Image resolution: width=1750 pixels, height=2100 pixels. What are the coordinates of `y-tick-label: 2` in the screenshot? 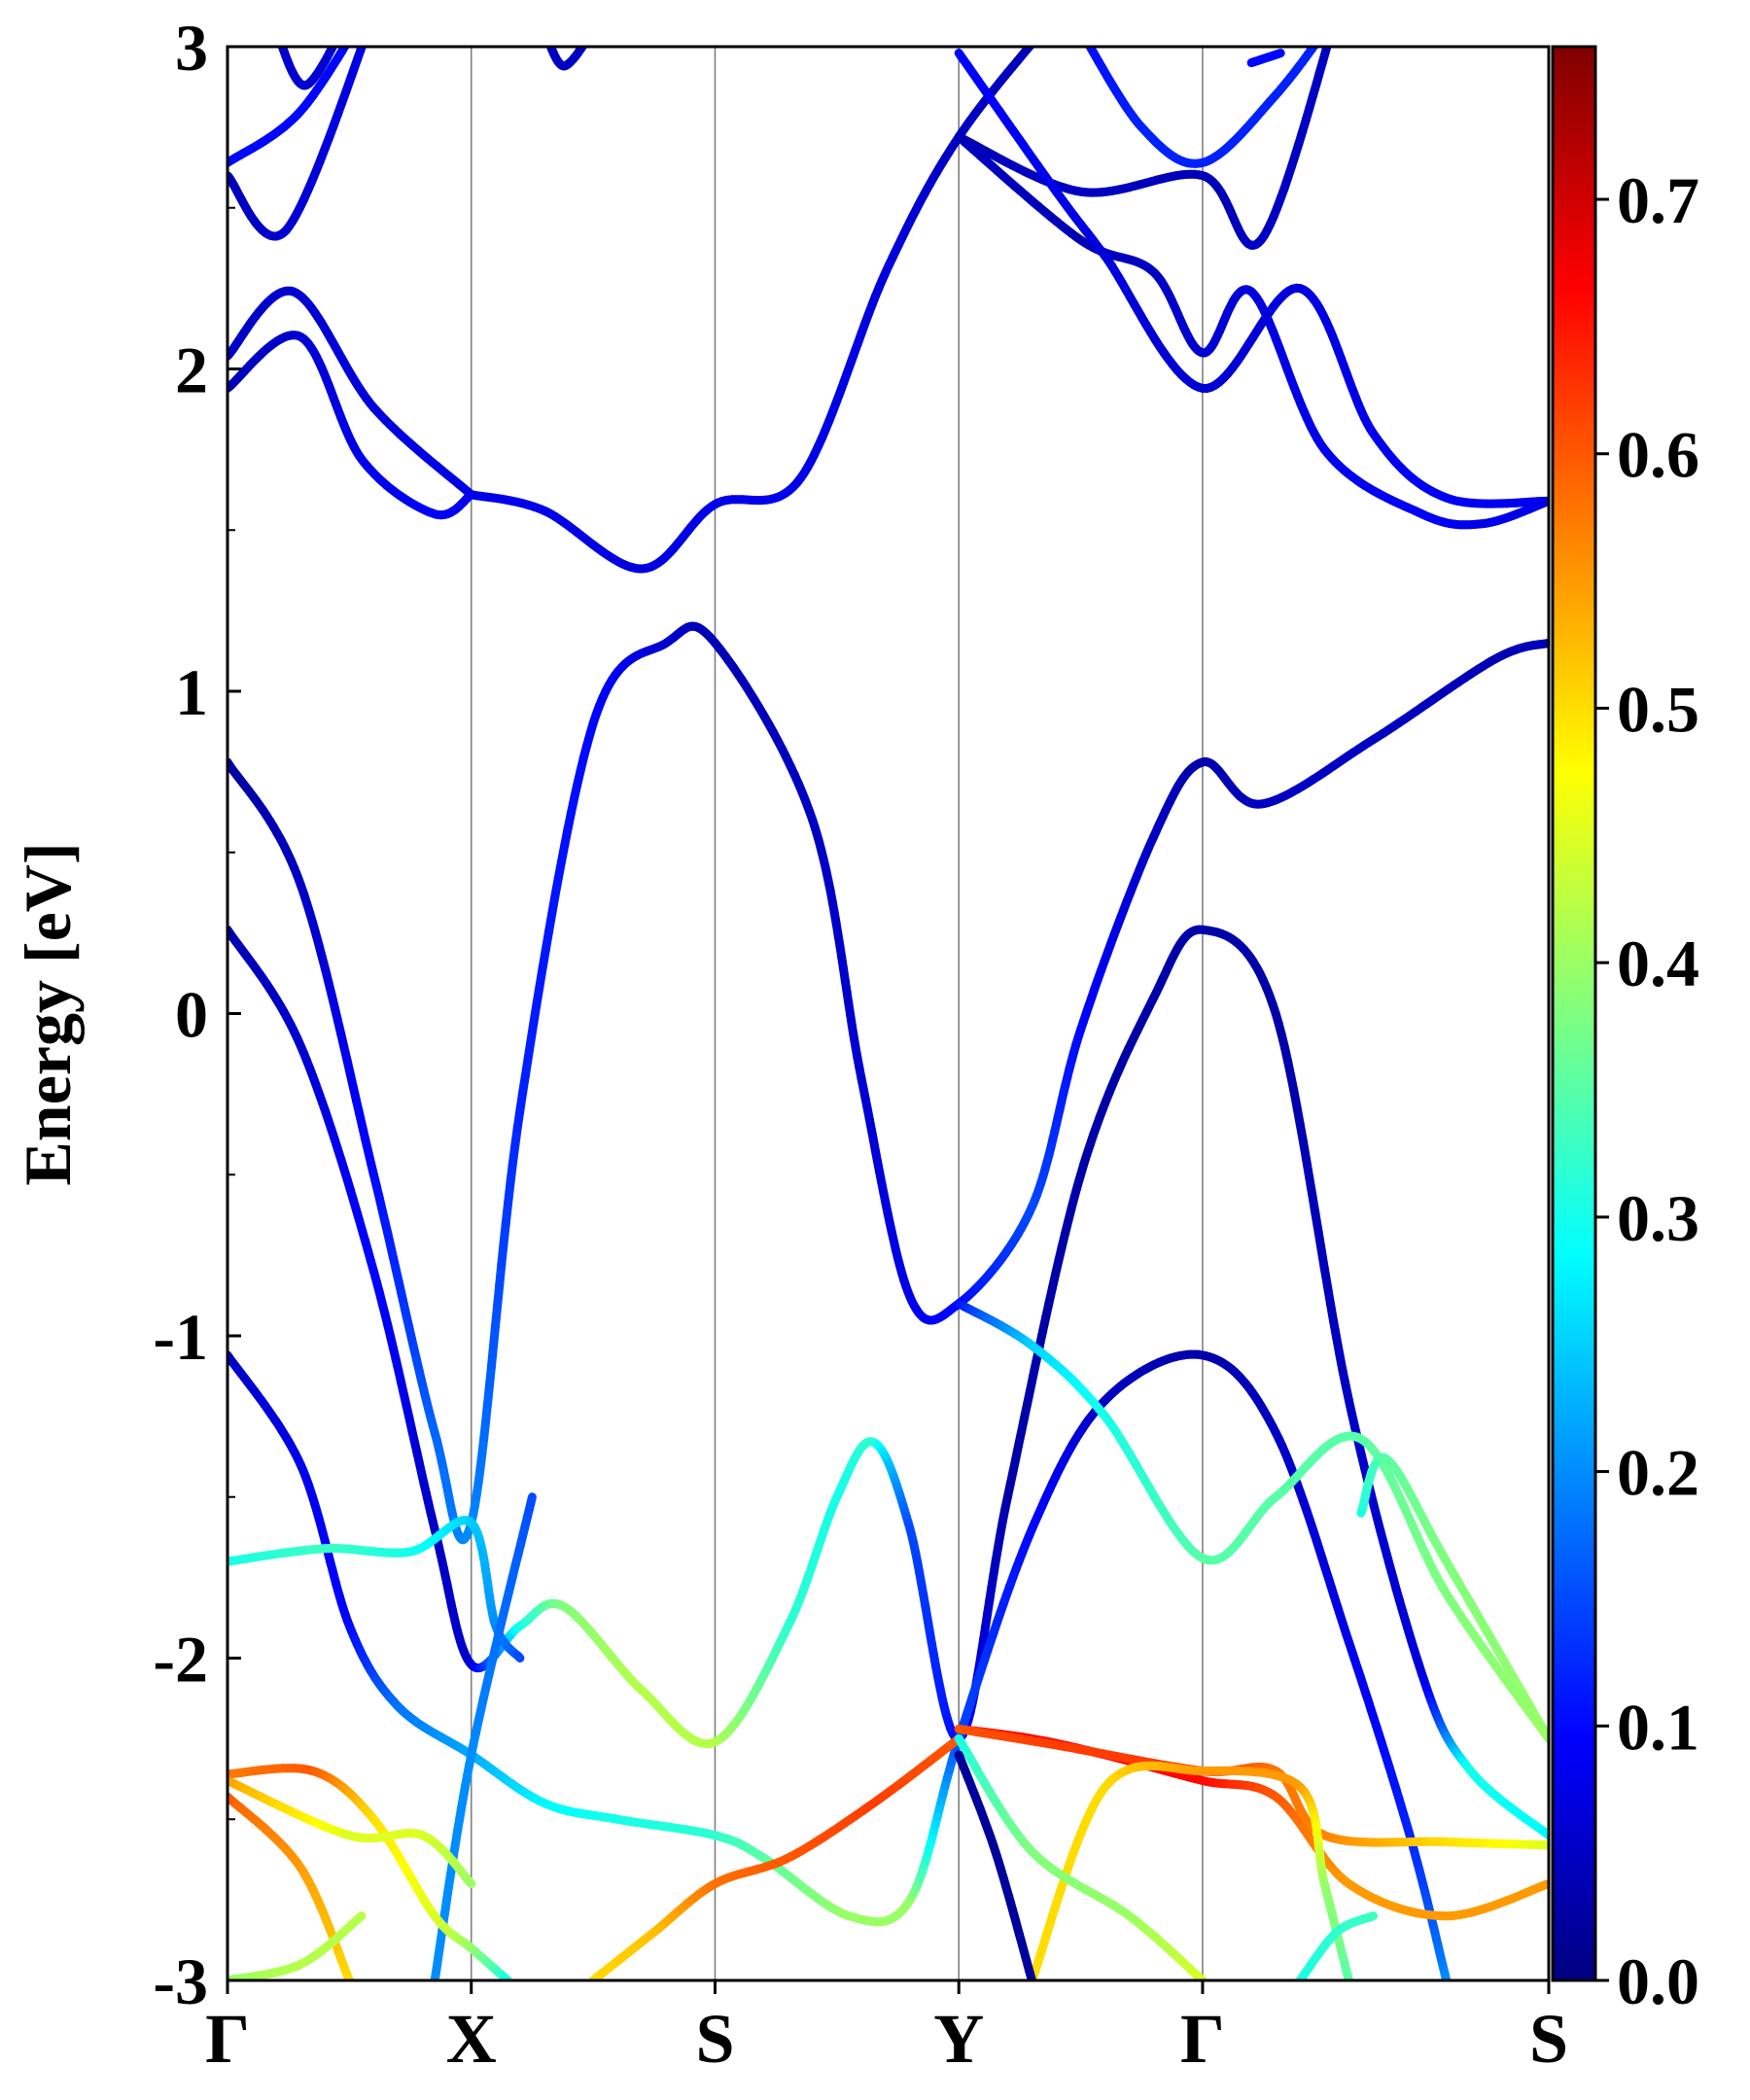 It's located at (191, 370).